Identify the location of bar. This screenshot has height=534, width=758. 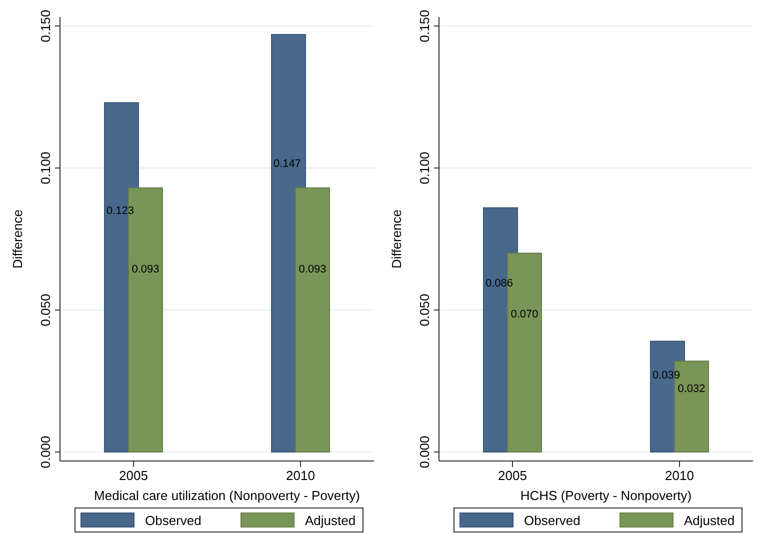
(312, 319).